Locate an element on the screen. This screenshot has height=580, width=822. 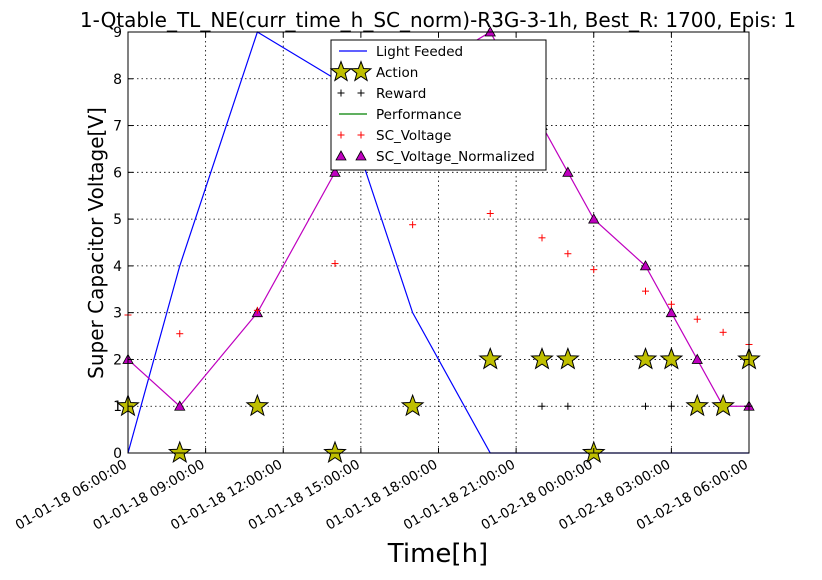
y-axis-label: Super Capacitor Voltage[V] is located at coordinates (96, 243).